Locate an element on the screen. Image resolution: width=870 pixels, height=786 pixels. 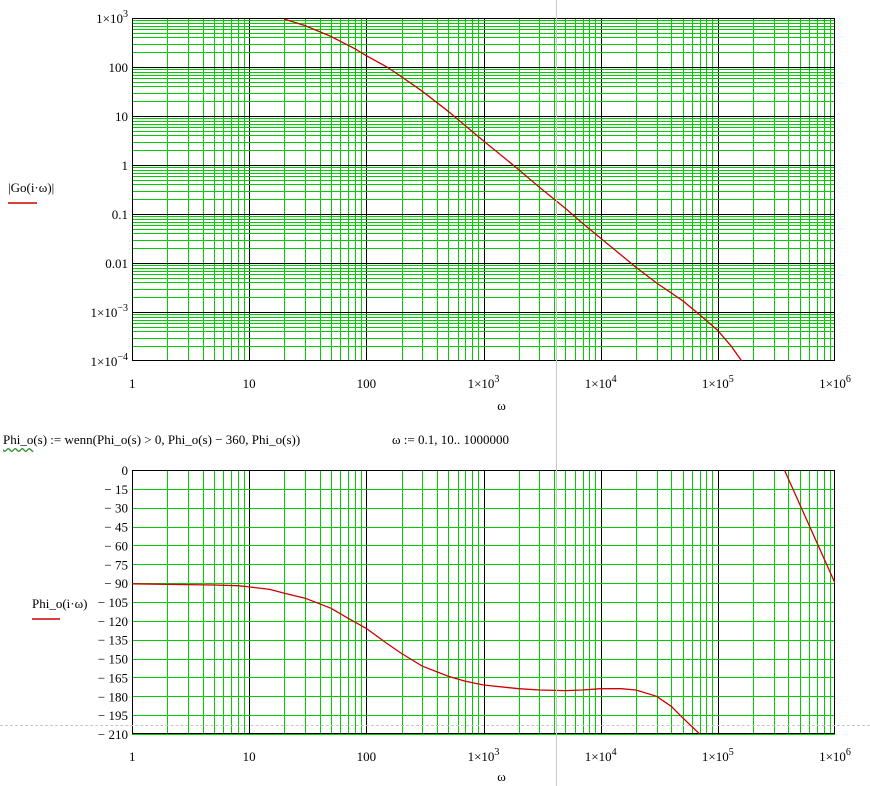
y-tick-label: 100 is located at coordinates (119, 67).